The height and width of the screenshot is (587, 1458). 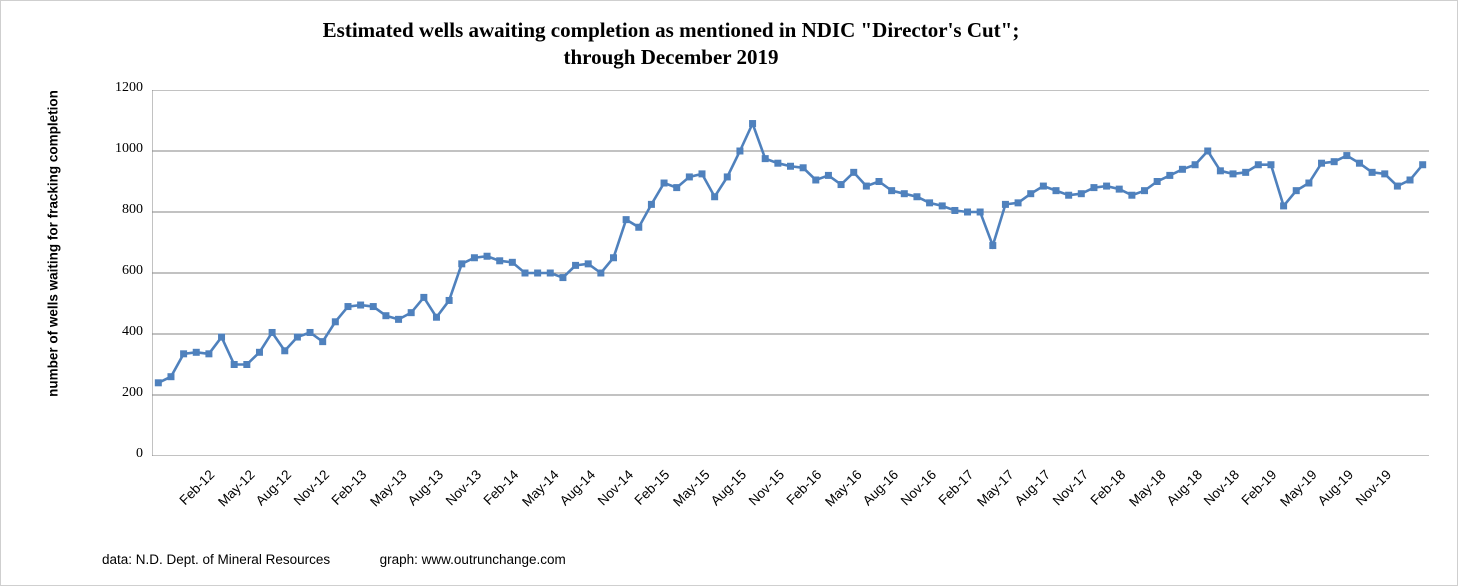 I want to click on x-tick-label: May-14, so click(x=540, y=488).